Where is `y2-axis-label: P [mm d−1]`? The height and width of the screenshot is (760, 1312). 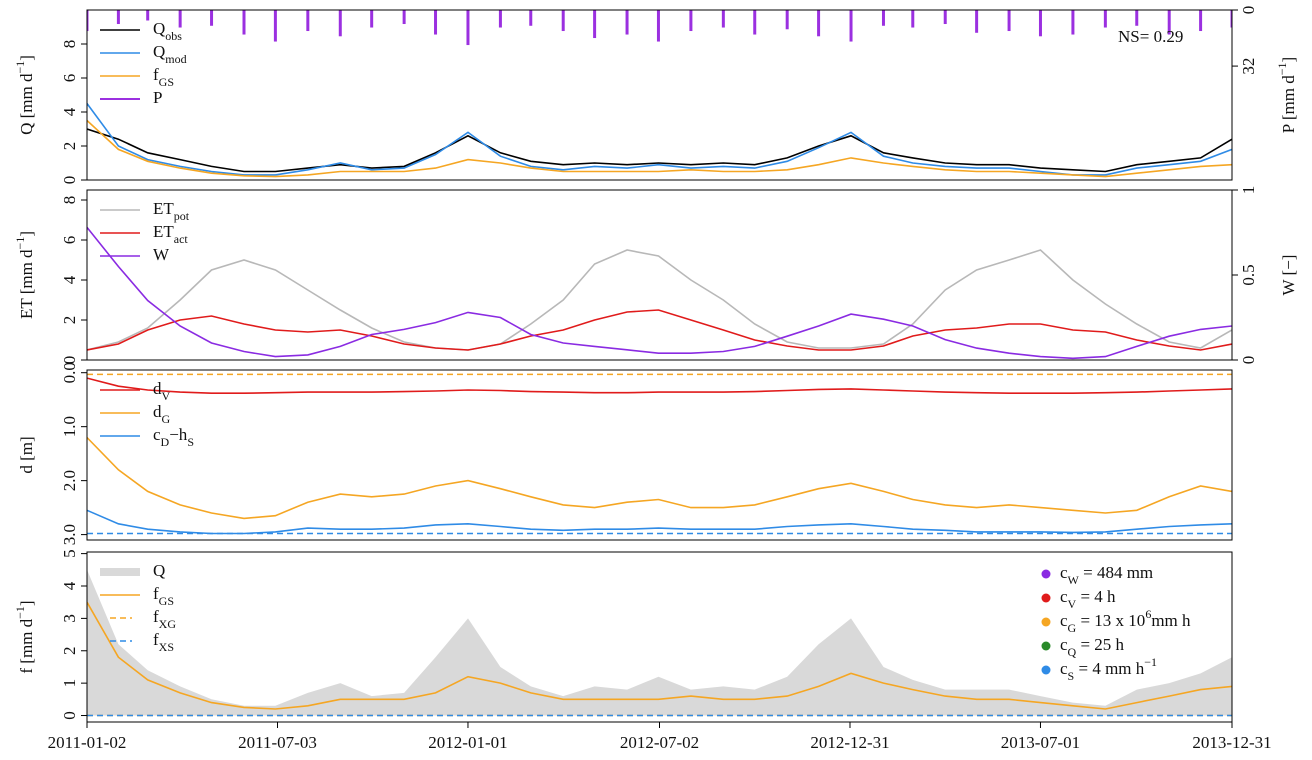
y2-axis-label: P [mm d−1] is located at coordinates (1286, 95).